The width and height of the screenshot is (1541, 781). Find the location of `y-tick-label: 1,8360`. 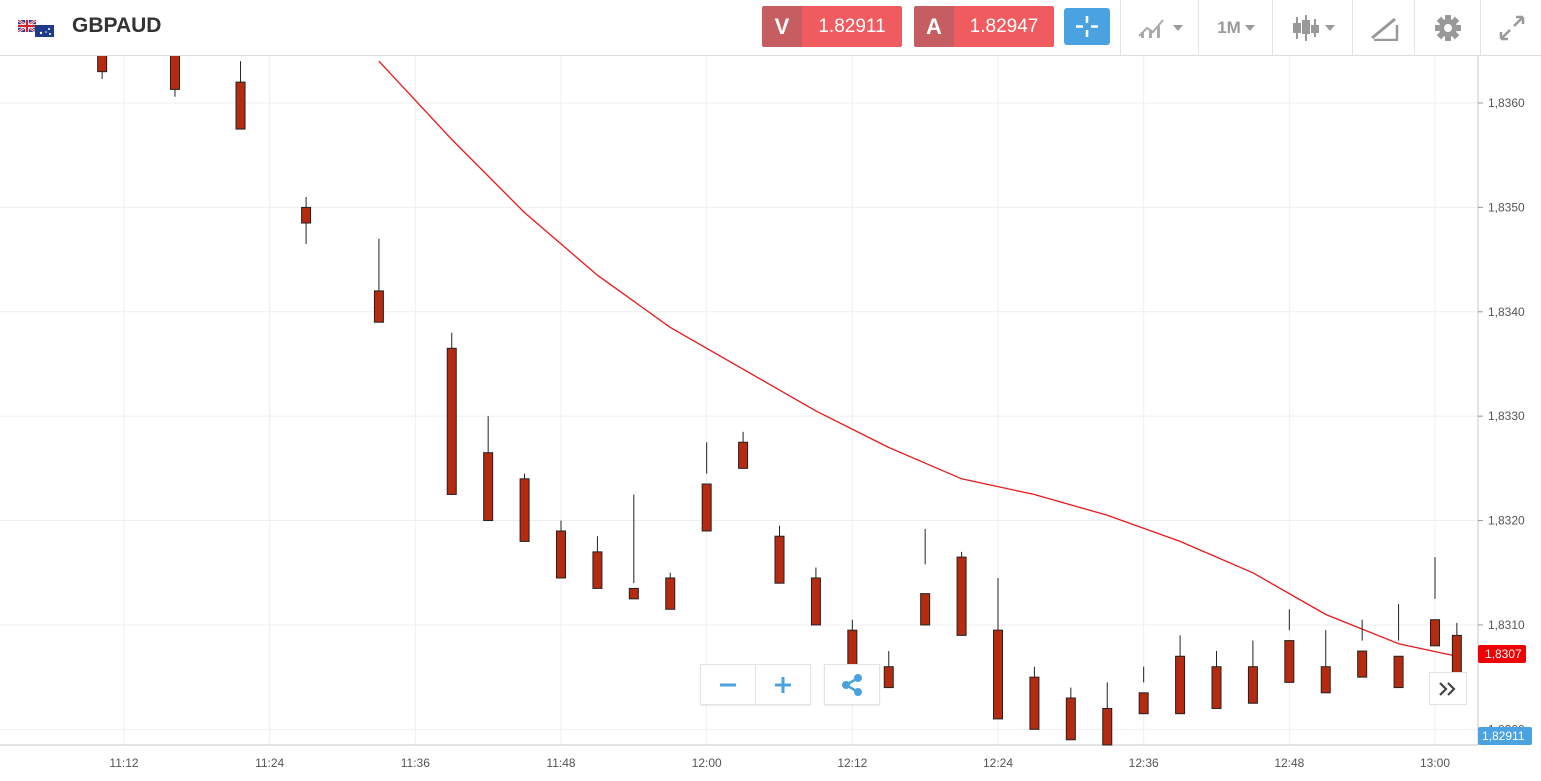

y-tick-label: 1,8360 is located at coordinates (1506, 103).